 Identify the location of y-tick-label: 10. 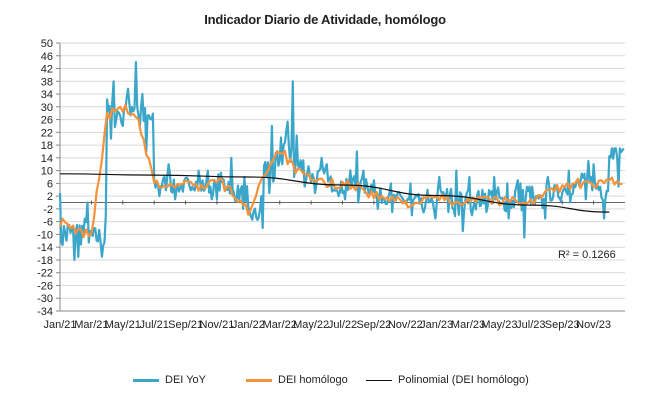
(47, 172).